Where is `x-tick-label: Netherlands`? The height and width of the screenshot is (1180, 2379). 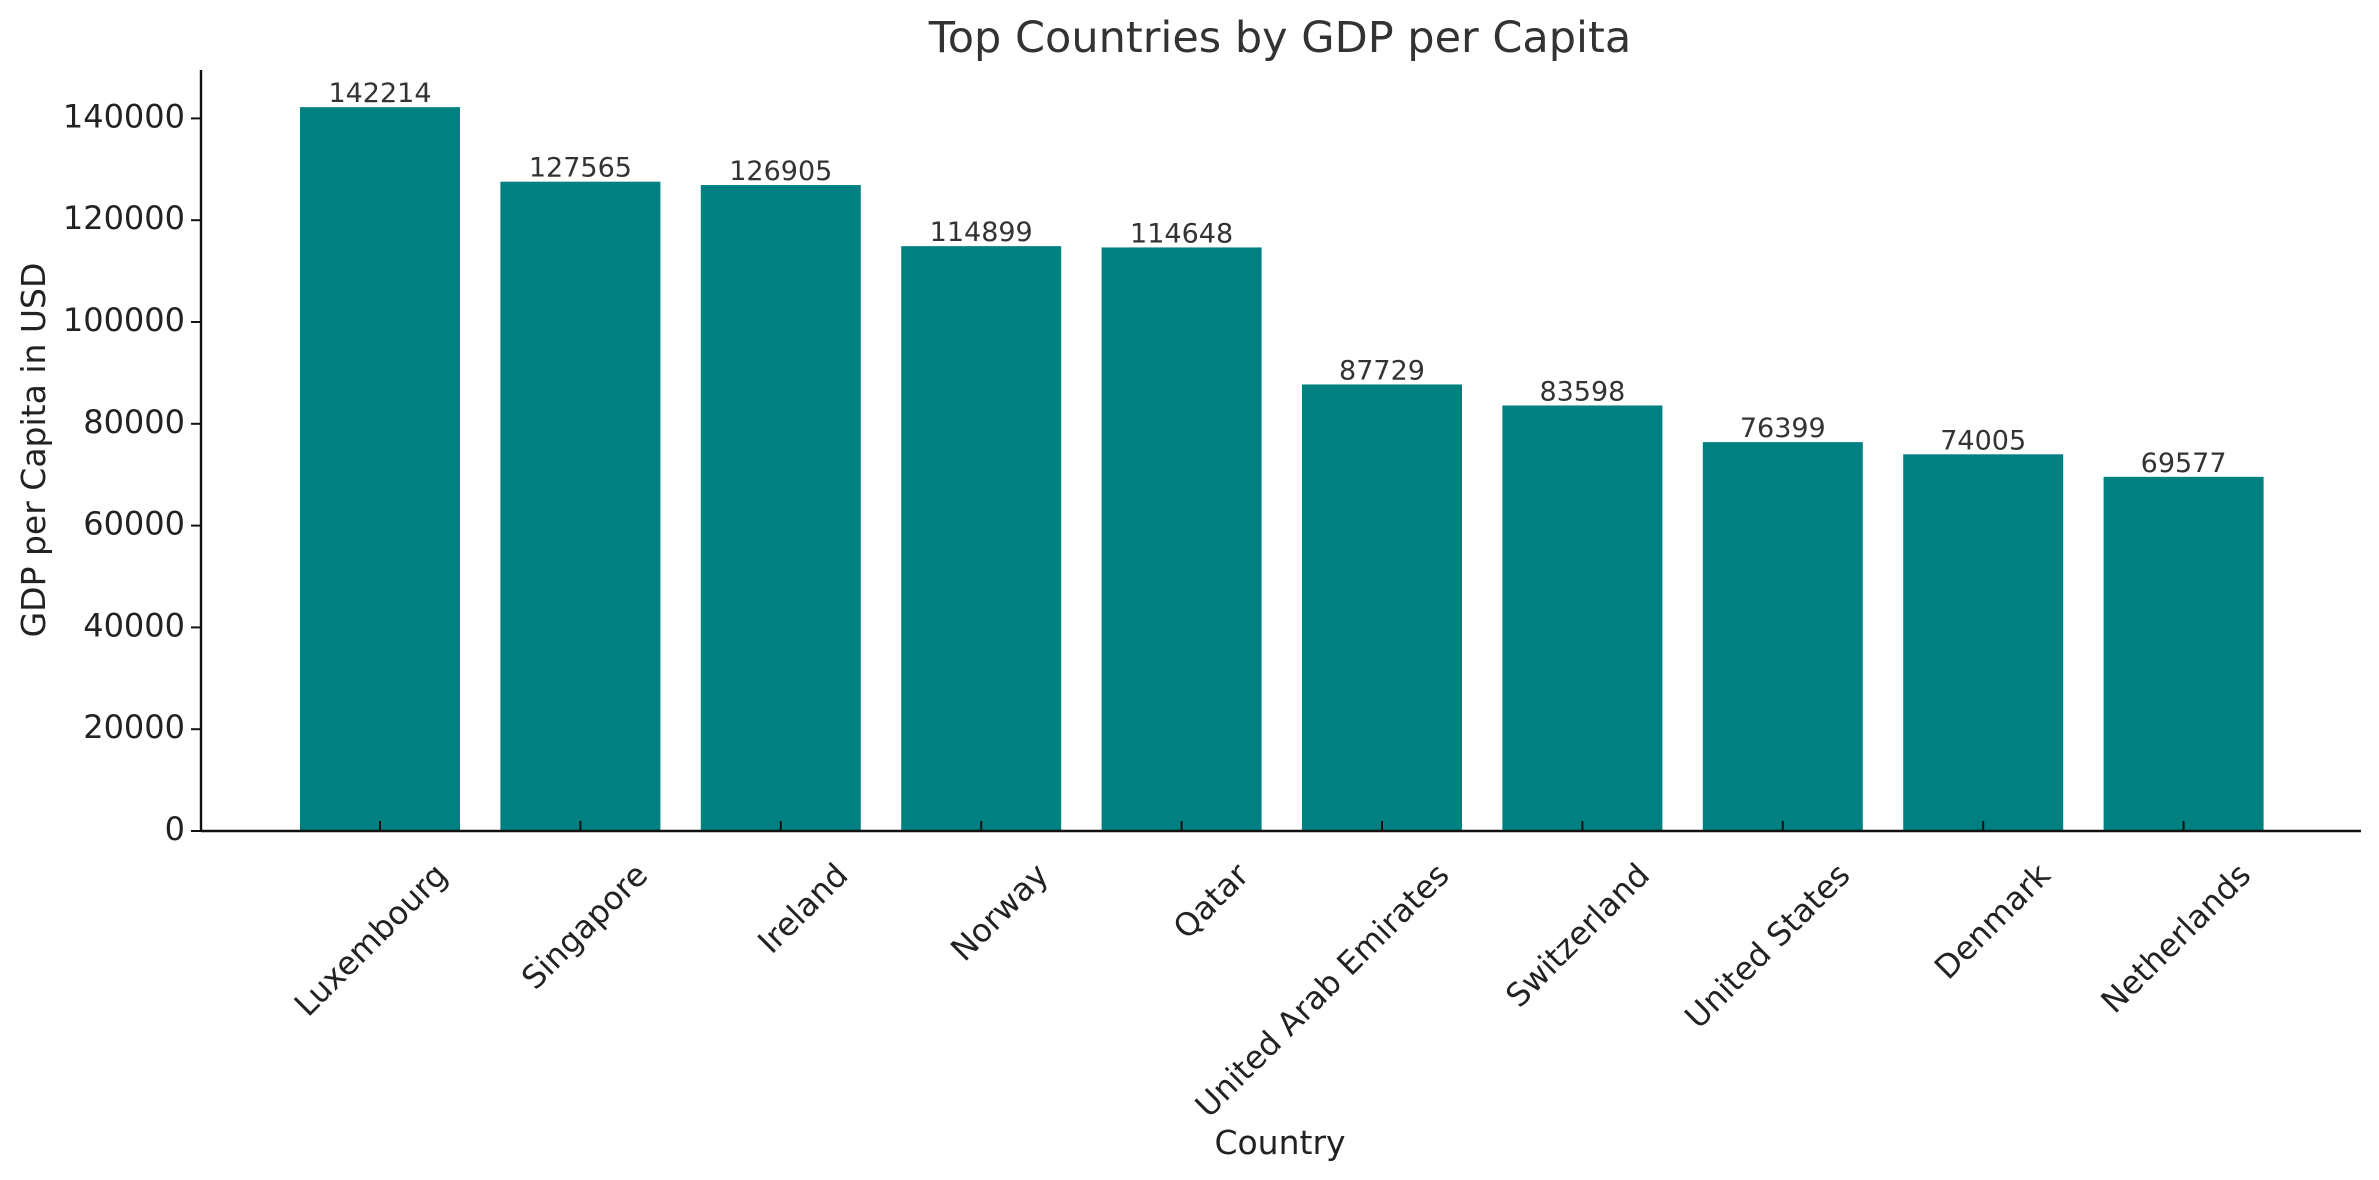 x-tick-label: Netherlands is located at coordinates (2175, 938).